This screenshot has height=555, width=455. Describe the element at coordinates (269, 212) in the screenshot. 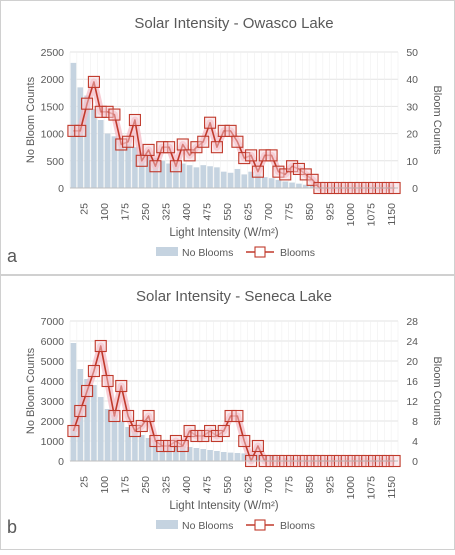

I see `x-tick-label: 700` at that location.